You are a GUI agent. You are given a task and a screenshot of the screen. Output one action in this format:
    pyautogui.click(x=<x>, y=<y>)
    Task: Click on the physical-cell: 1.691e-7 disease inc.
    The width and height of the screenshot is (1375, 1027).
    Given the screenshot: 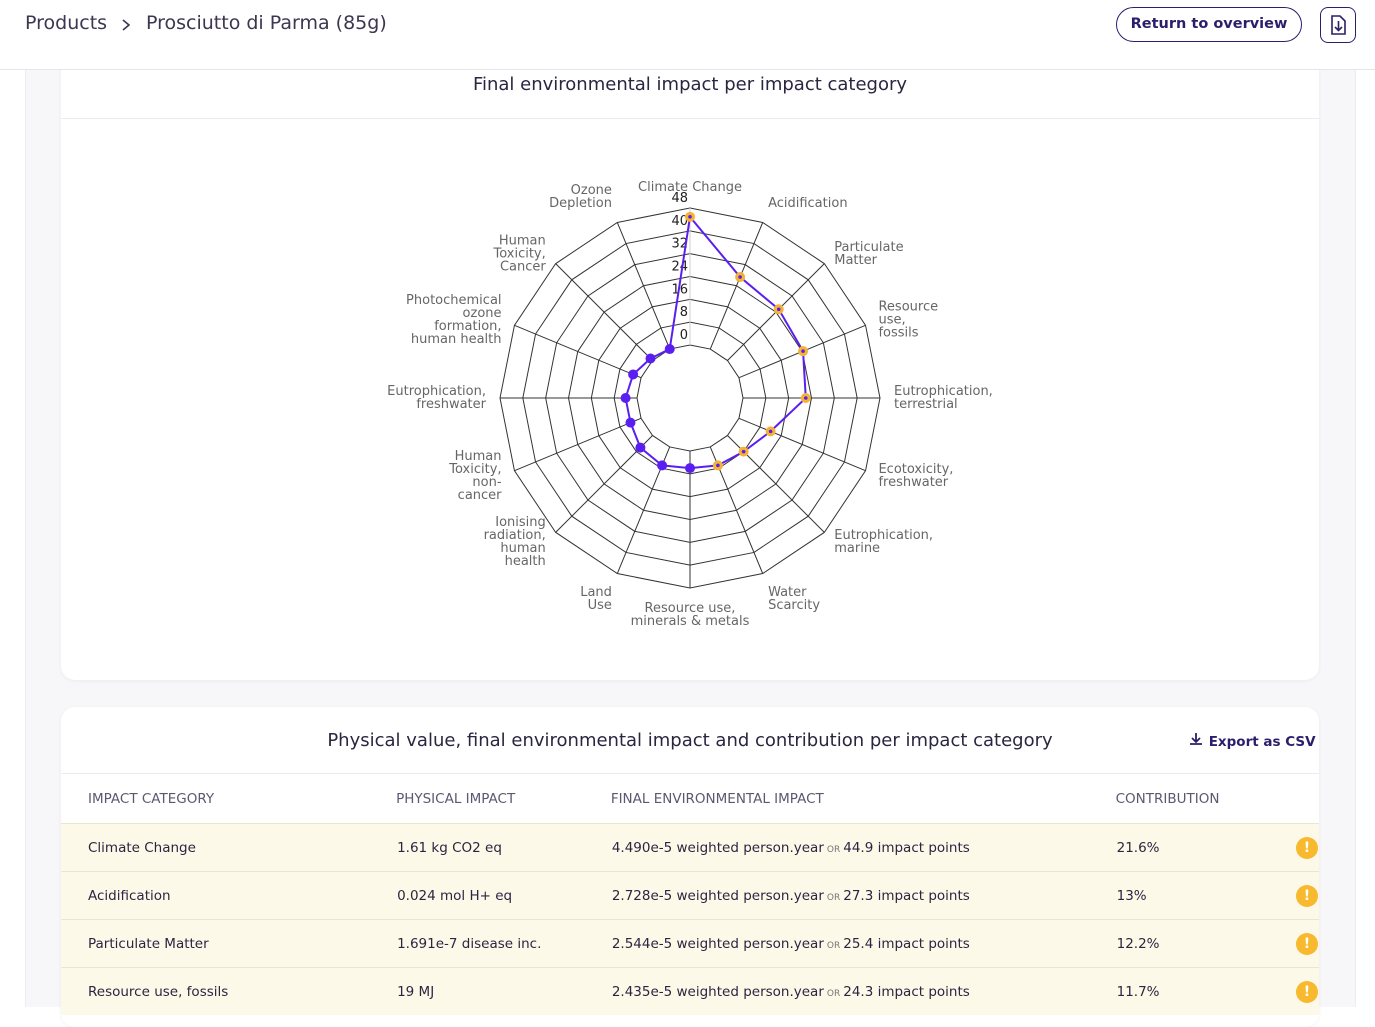 What is the action you would take?
    pyautogui.click(x=503, y=943)
    